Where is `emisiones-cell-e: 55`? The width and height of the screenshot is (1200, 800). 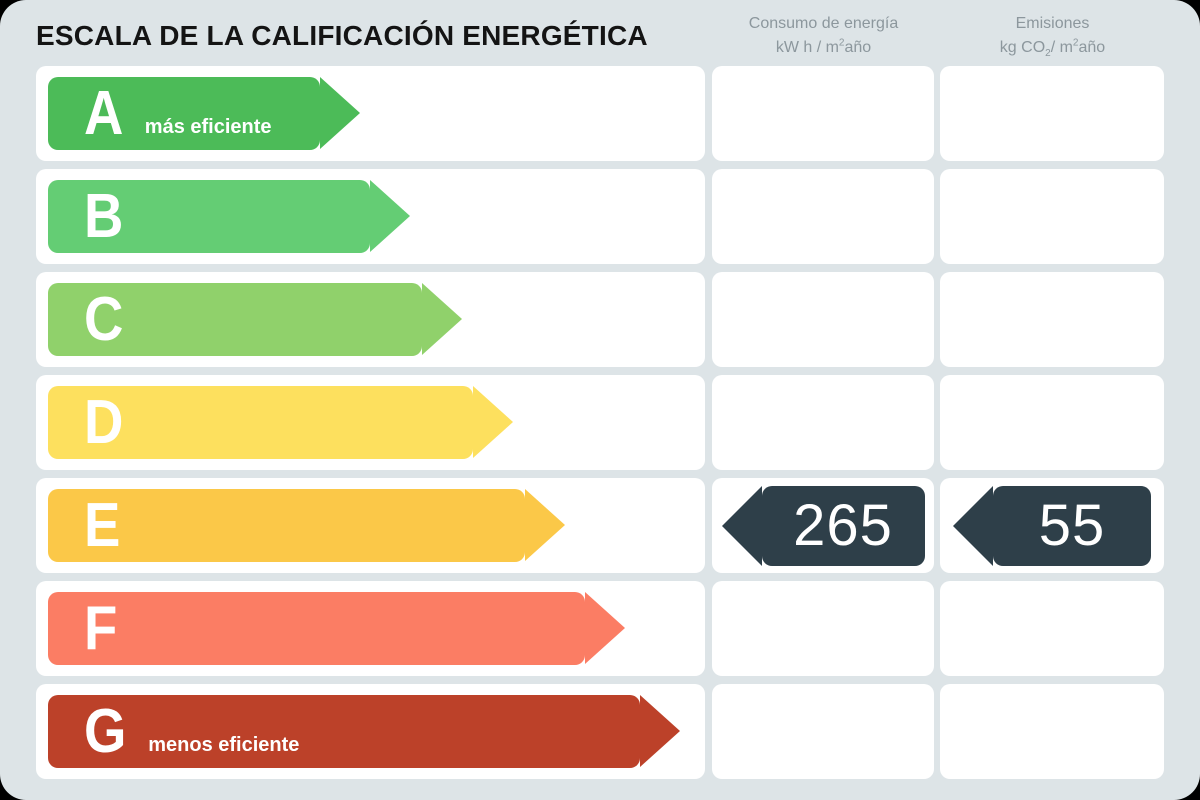 emisiones-cell-e: 55 is located at coordinates (1052, 525).